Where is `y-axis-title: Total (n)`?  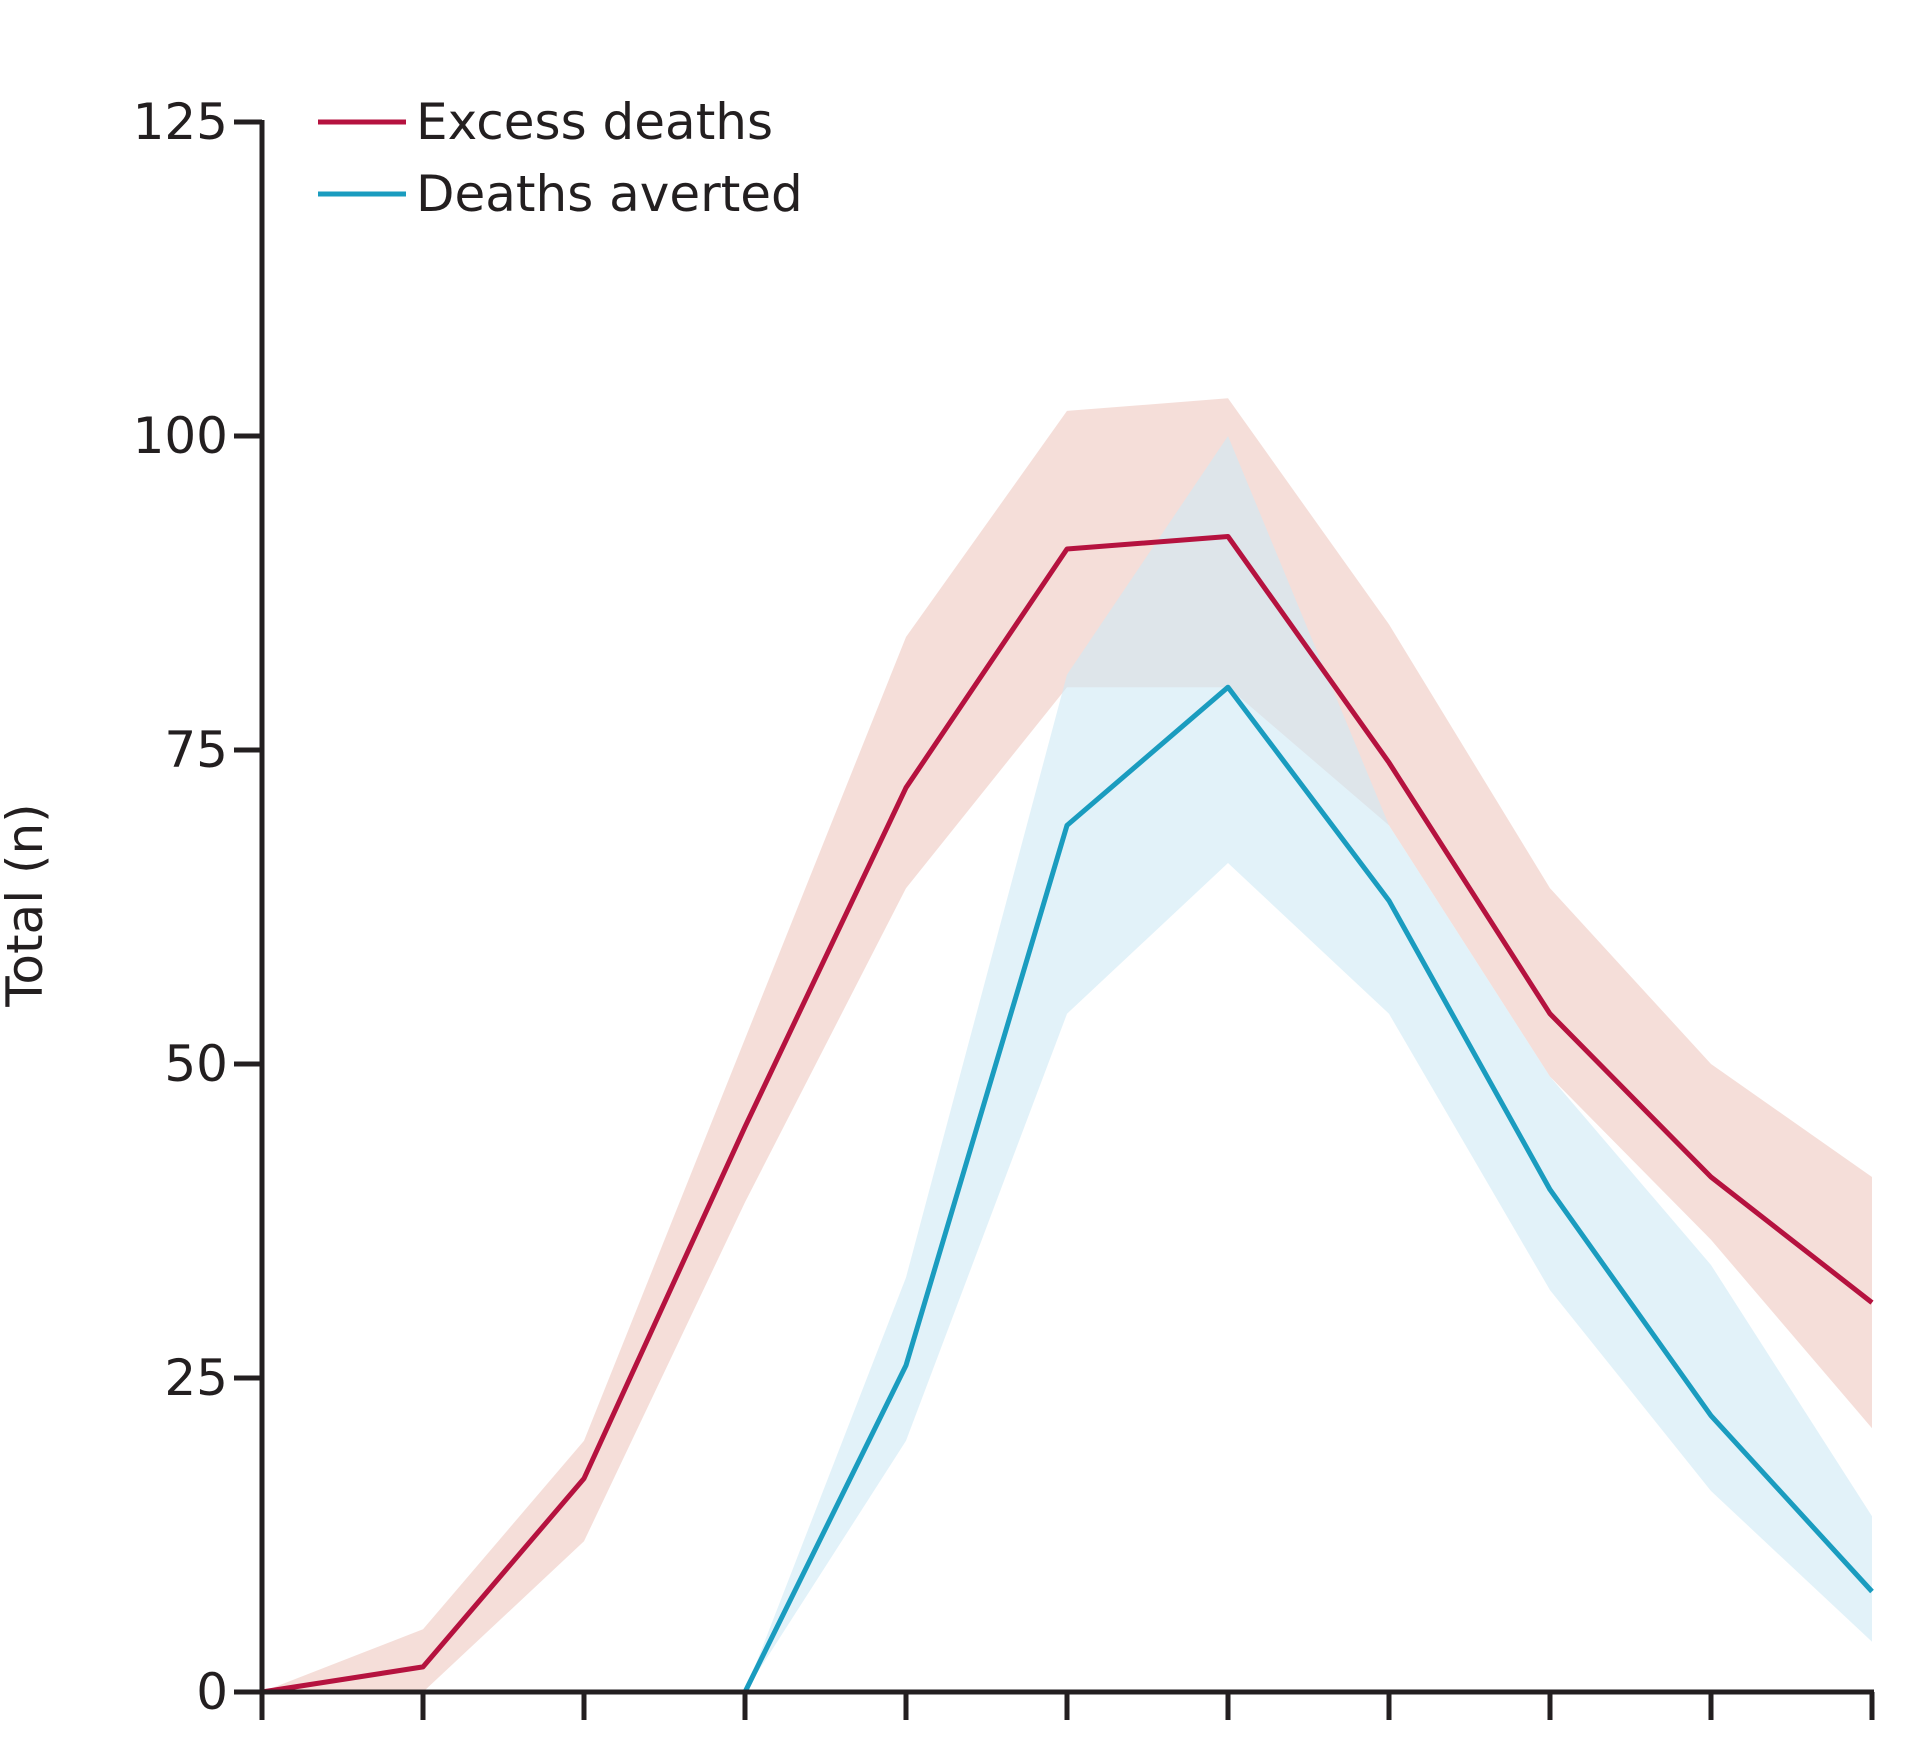
y-axis-title: Total (n) is located at coordinates (27, 905).